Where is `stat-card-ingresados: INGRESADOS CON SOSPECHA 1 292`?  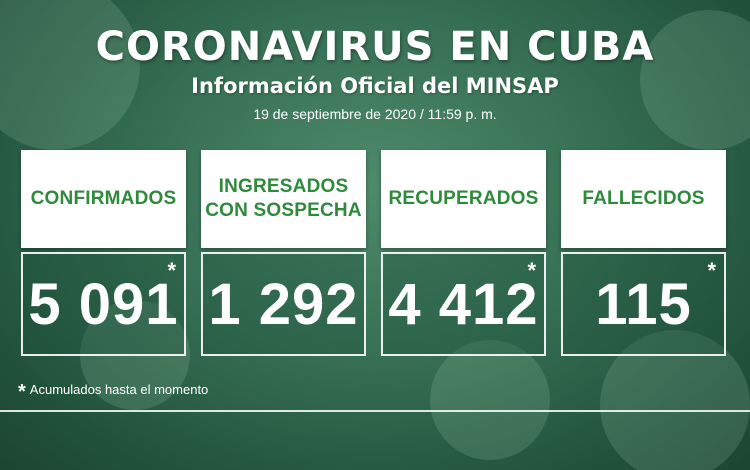
stat-card-ingresados: INGRESADOS CON SOSPECHA 1 292 is located at coordinates (283, 253).